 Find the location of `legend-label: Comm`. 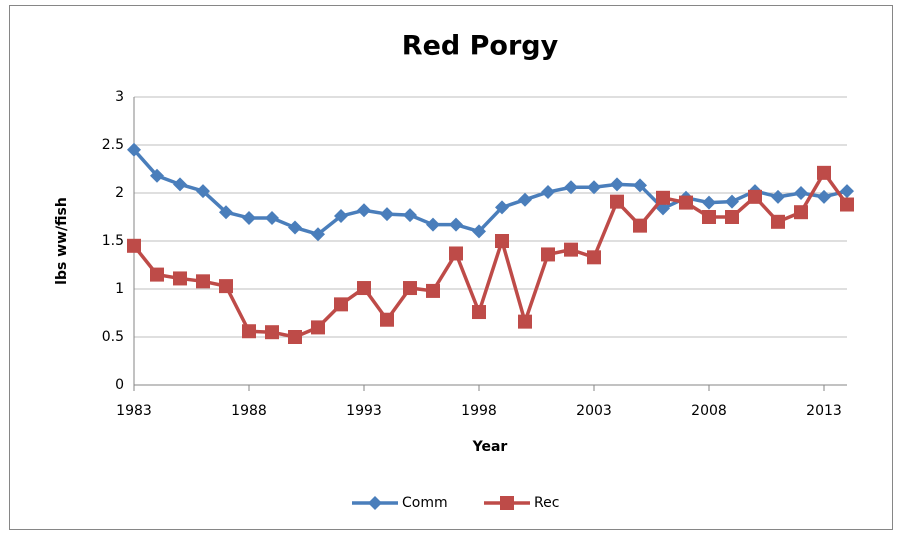

legend-label: Comm is located at coordinates (425, 503).